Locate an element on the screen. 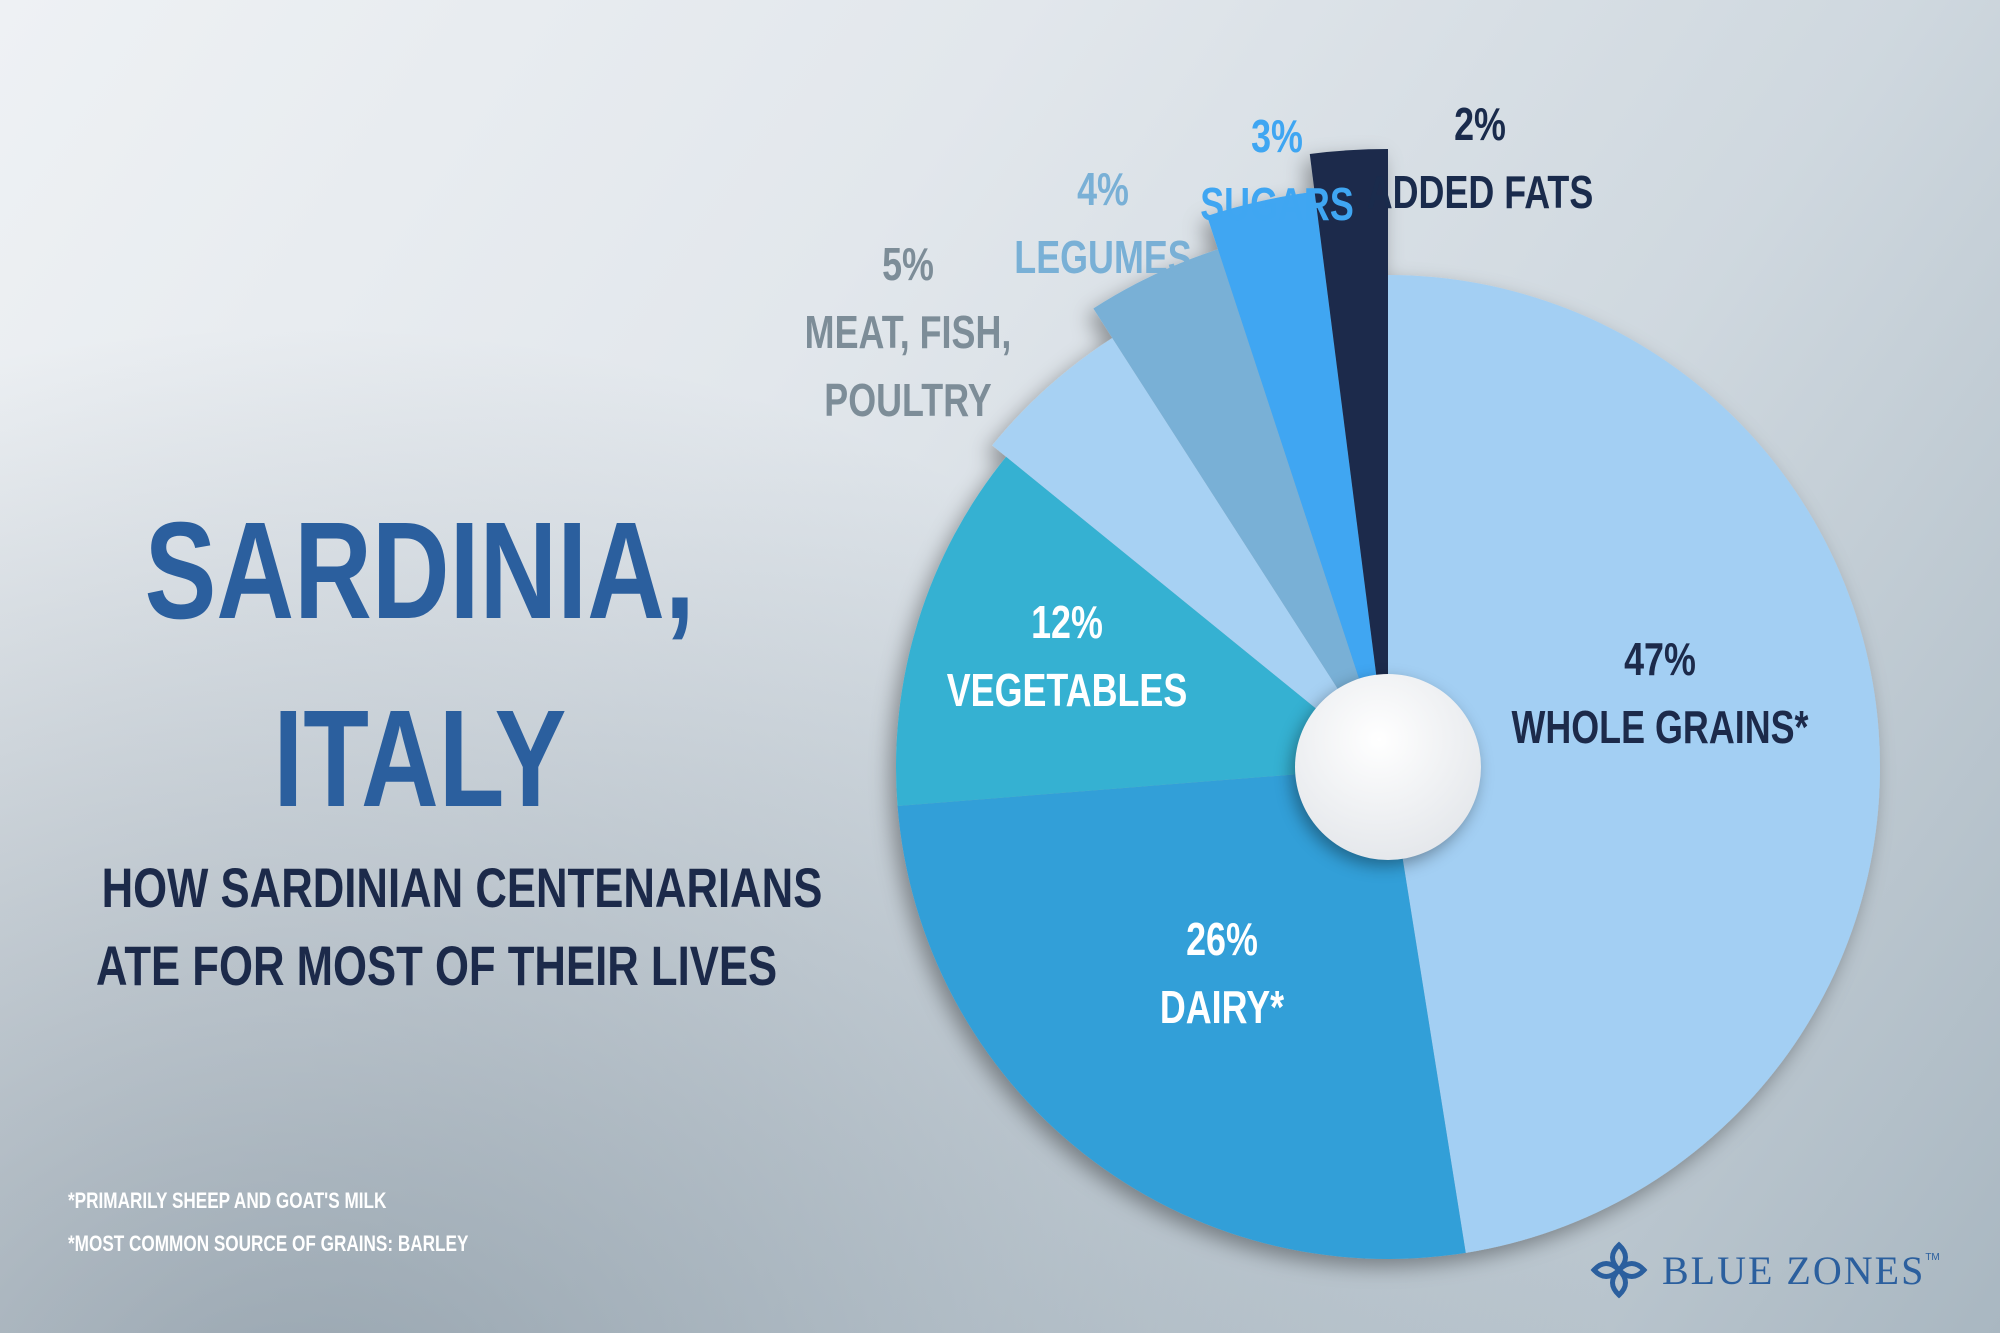  blue-zones-logo-icon is located at coordinates (1619, 1270).